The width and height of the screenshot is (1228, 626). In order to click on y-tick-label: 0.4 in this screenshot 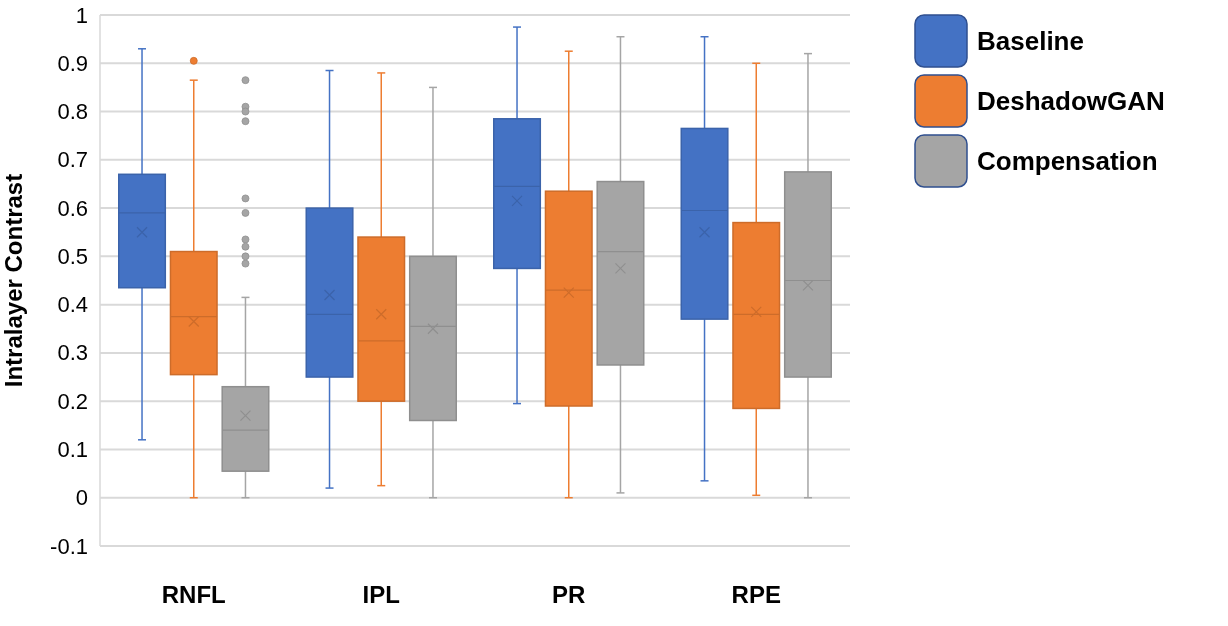, I will do `click(72, 305)`.